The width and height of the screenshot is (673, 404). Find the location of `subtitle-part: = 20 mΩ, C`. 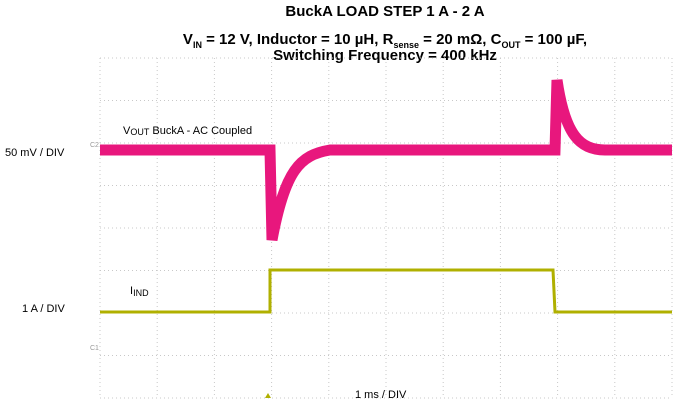

subtitle-part: = 20 mΩ, C is located at coordinates (460, 39).